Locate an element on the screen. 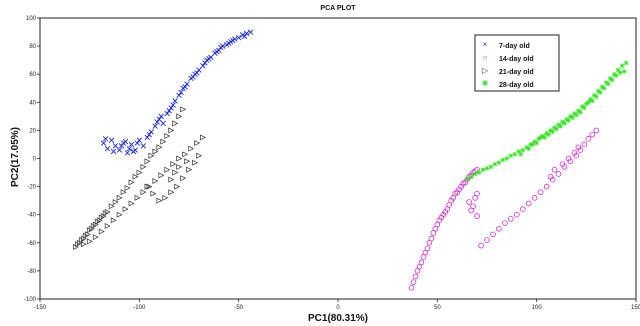 The image size is (640, 326). y-tick-label: 20 is located at coordinates (32, 131).